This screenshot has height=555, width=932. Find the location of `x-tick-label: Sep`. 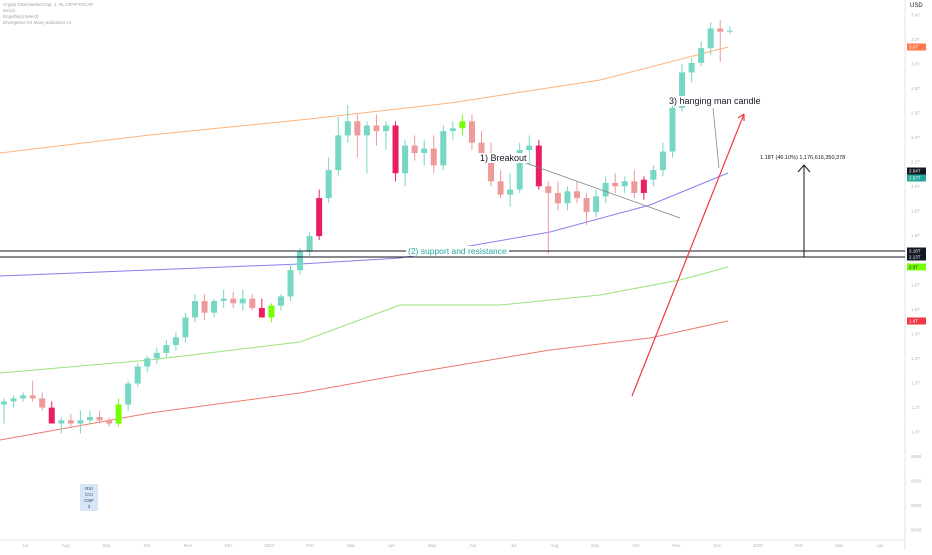

x-tick-label: Sep is located at coordinates (595, 545).